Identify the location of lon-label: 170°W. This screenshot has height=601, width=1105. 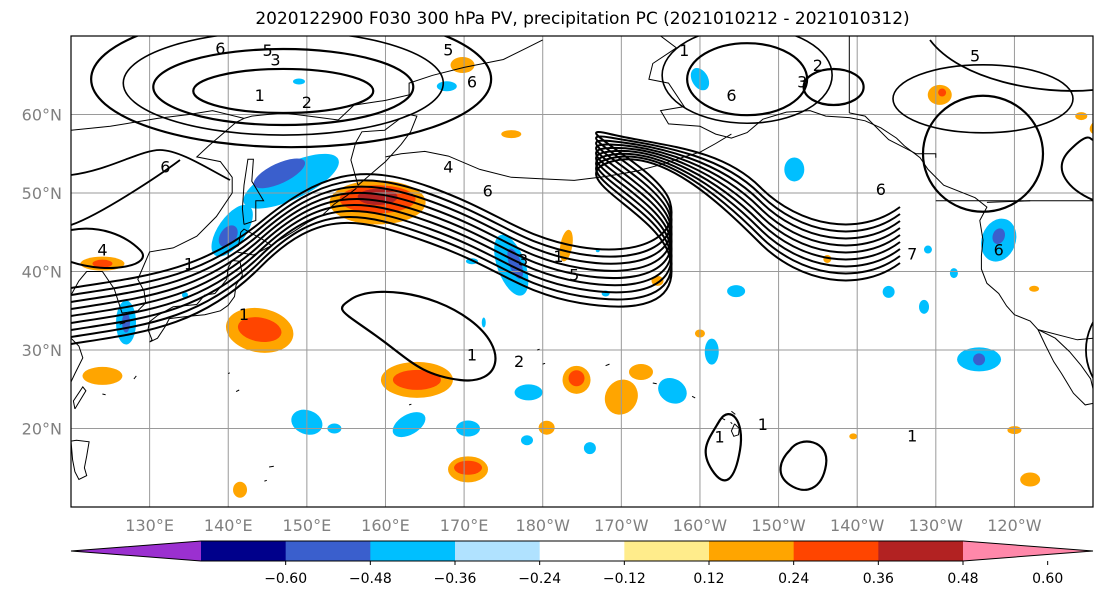
(621, 525).